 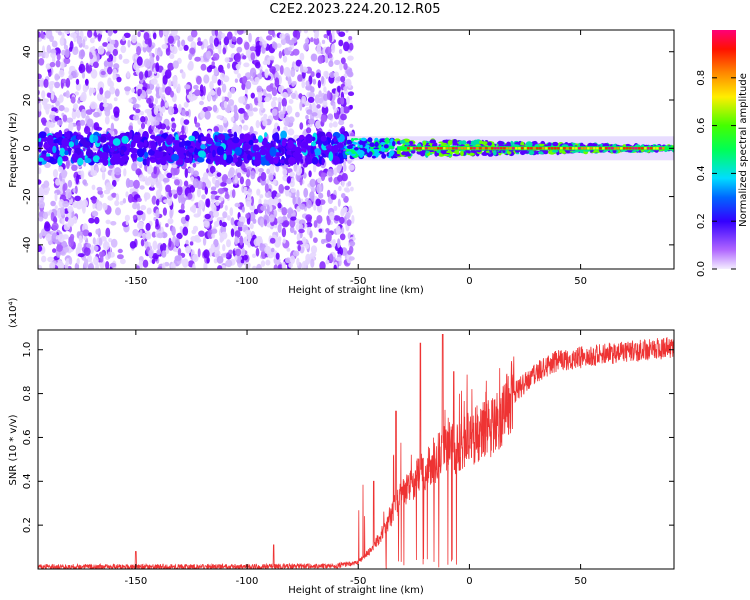 I want to click on spectrogram-y-tick-label: 40, so click(x=27, y=51).